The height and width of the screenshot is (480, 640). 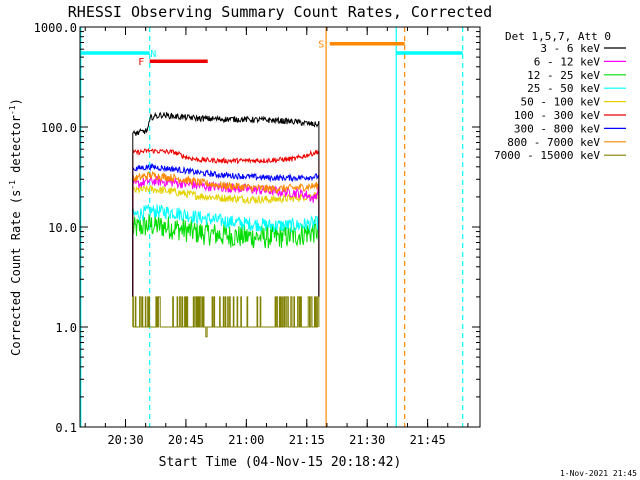 I want to click on x-tick-label: 20:45, so click(x=186, y=440).